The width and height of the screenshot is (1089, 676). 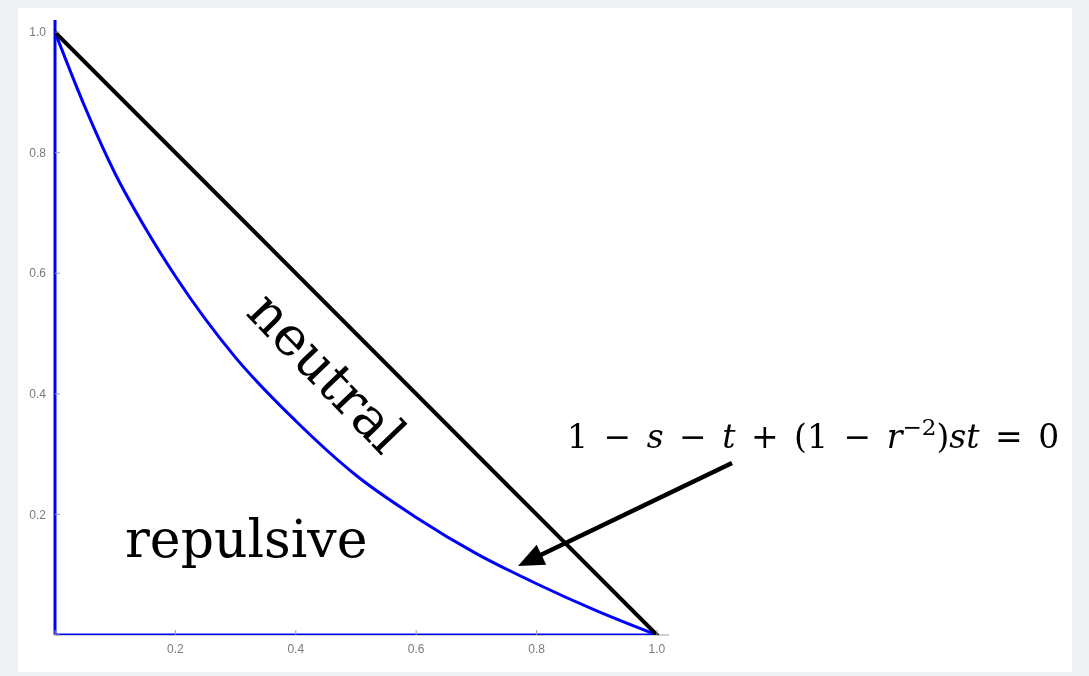 I want to click on x-tick-label: 1.0, so click(x=657, y=648).